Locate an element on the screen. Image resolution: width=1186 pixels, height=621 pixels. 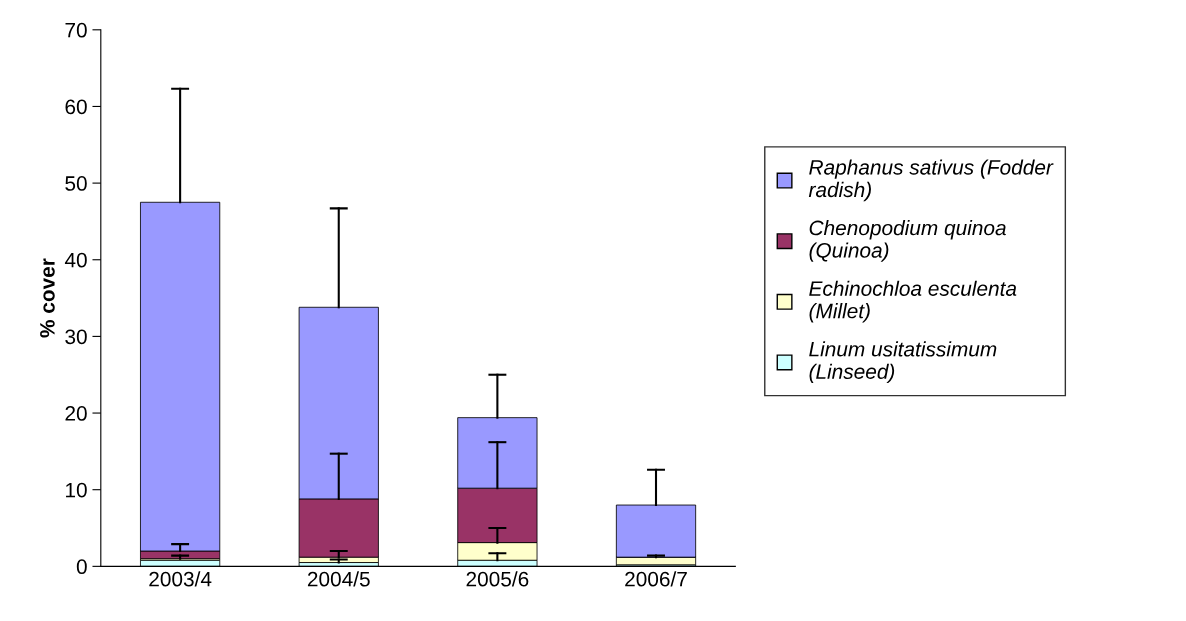
y-tick-label: 50 is located at coordinates (76, 183).